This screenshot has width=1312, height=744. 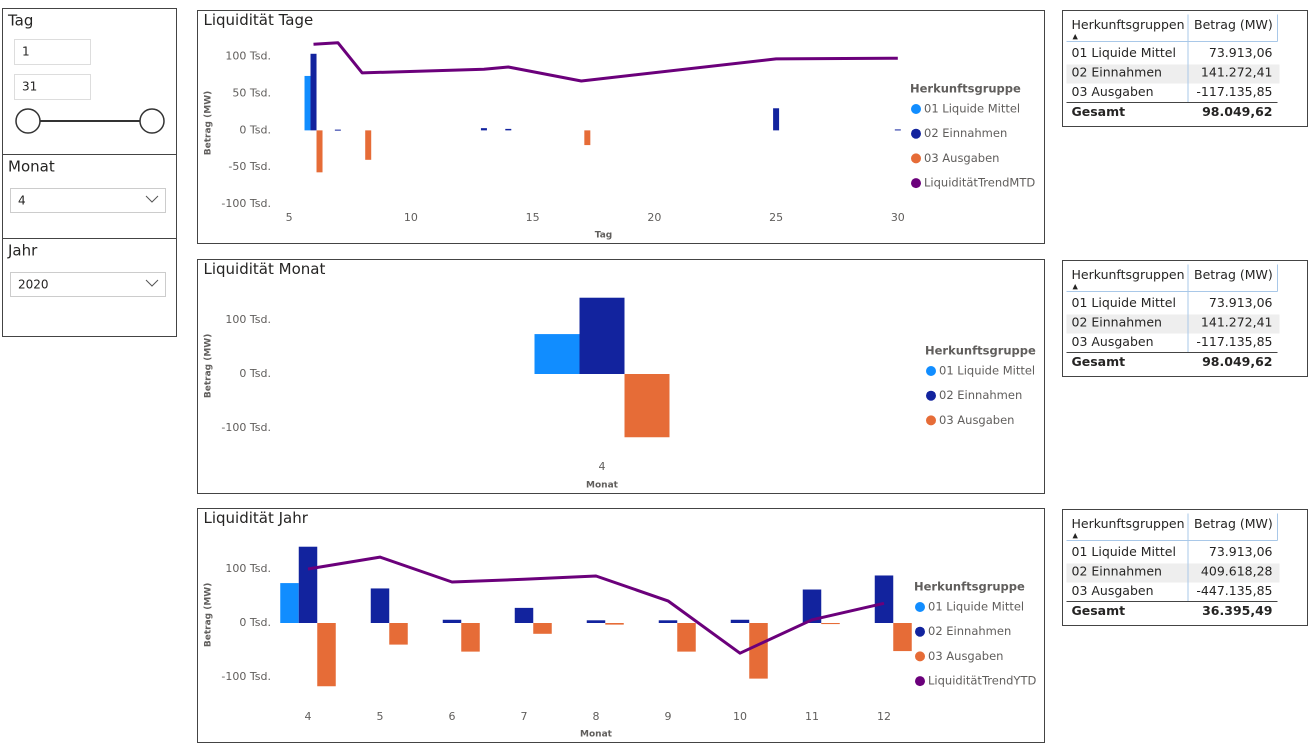 What do you see at coordinates (308, 716) in the screenshot?
I see `x-tick-label: 4` at bounding box center [308, 716].